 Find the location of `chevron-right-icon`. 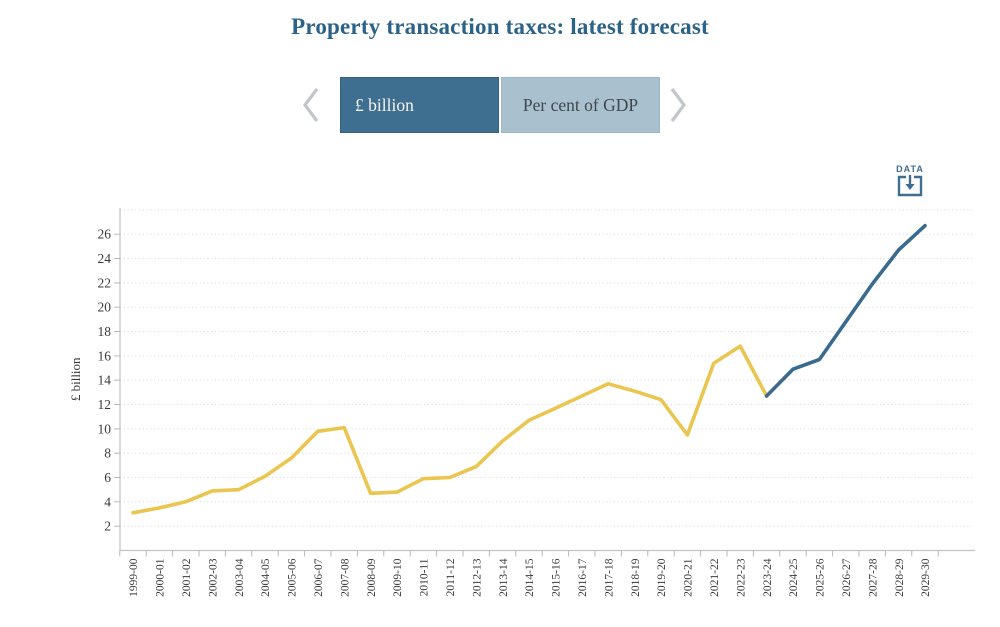

chevron-right-icon is located at coordinates (678, 105).